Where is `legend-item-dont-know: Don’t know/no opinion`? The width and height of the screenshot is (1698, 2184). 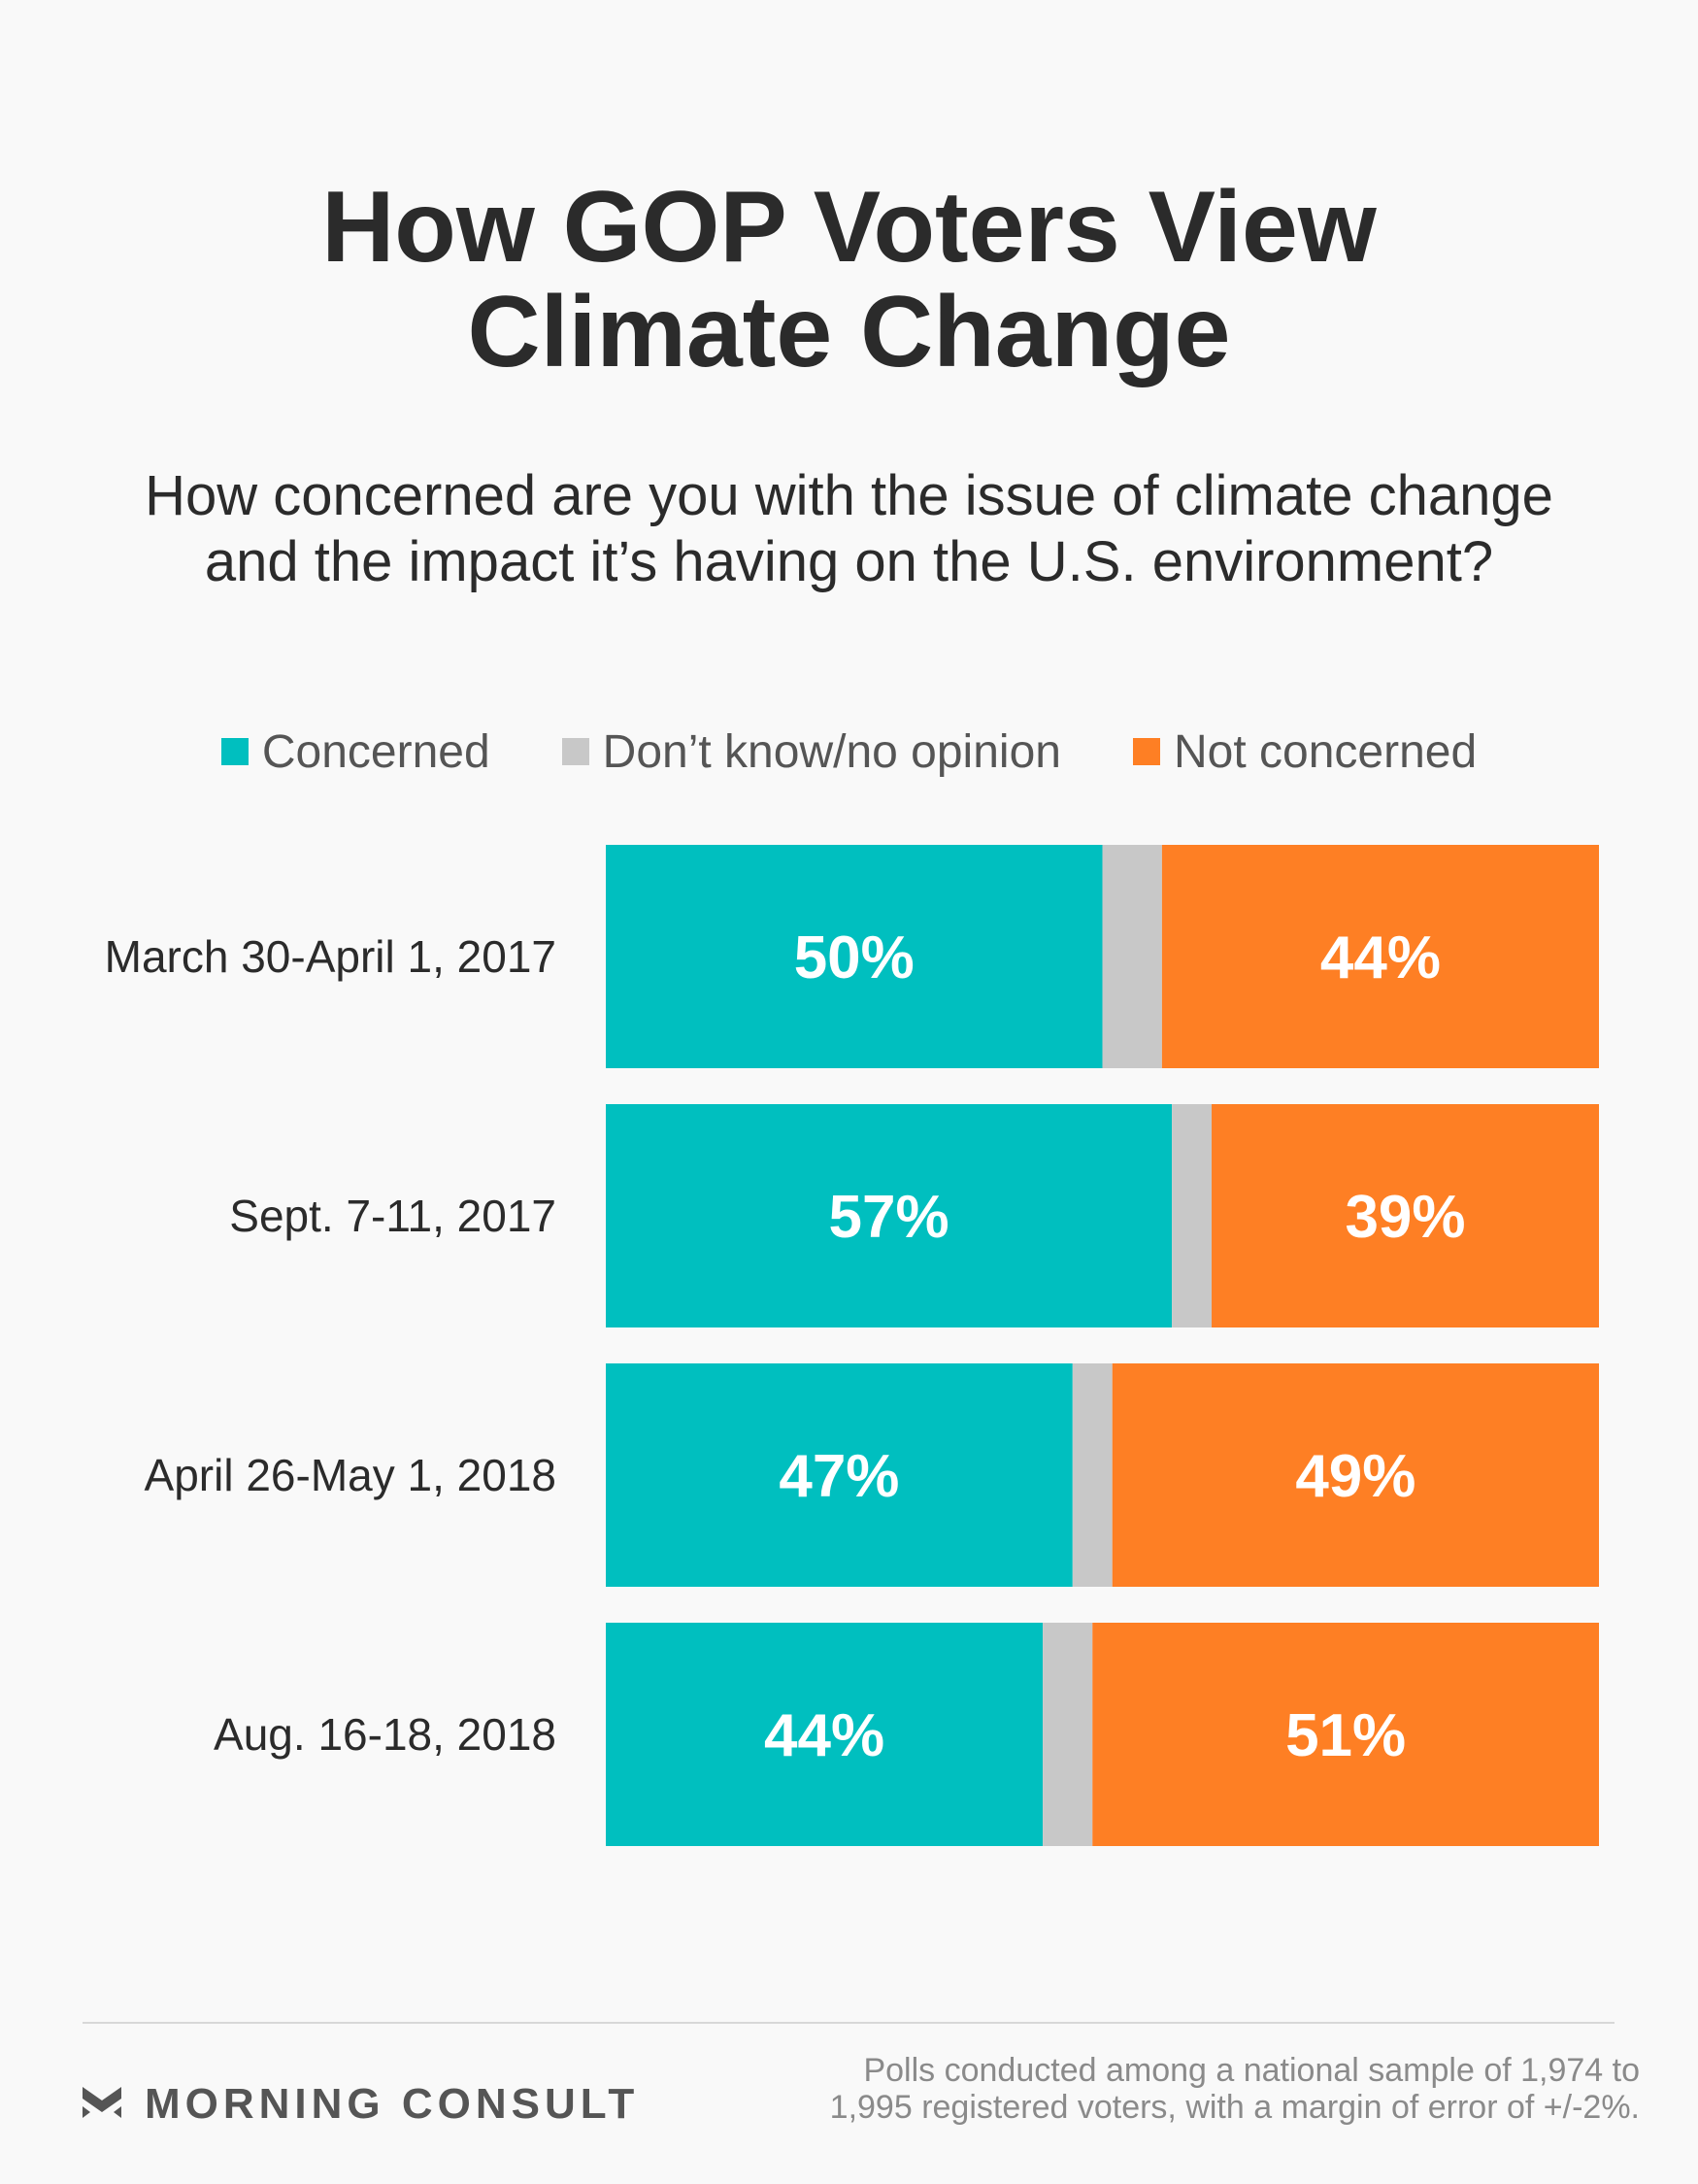 legend-item-dont-know: Don’t know/no opinion is located at coordinates (811, 752).